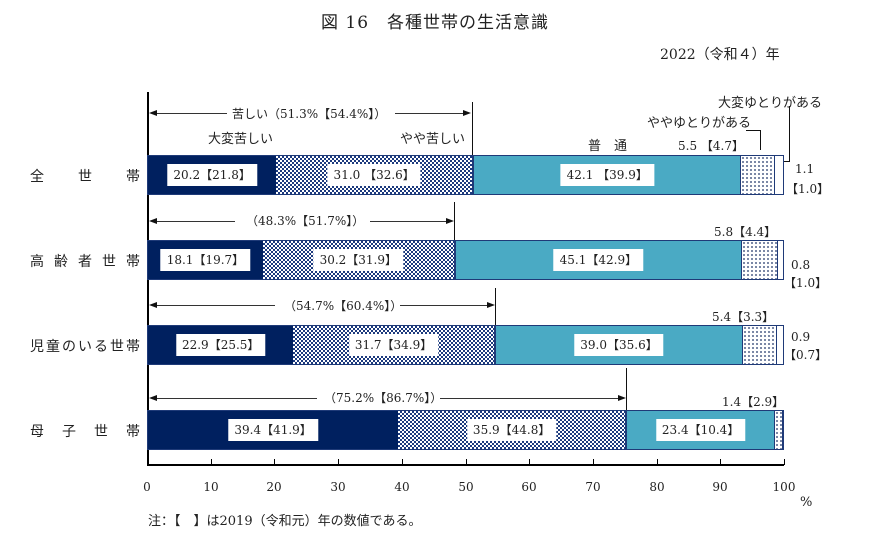 The width and height of the screenshot is (870, 548). What do you see at coordinates (805, 169) in the screenshot?
I see `tiny-label-1a: 1.1` at bounding box center [805, 169].